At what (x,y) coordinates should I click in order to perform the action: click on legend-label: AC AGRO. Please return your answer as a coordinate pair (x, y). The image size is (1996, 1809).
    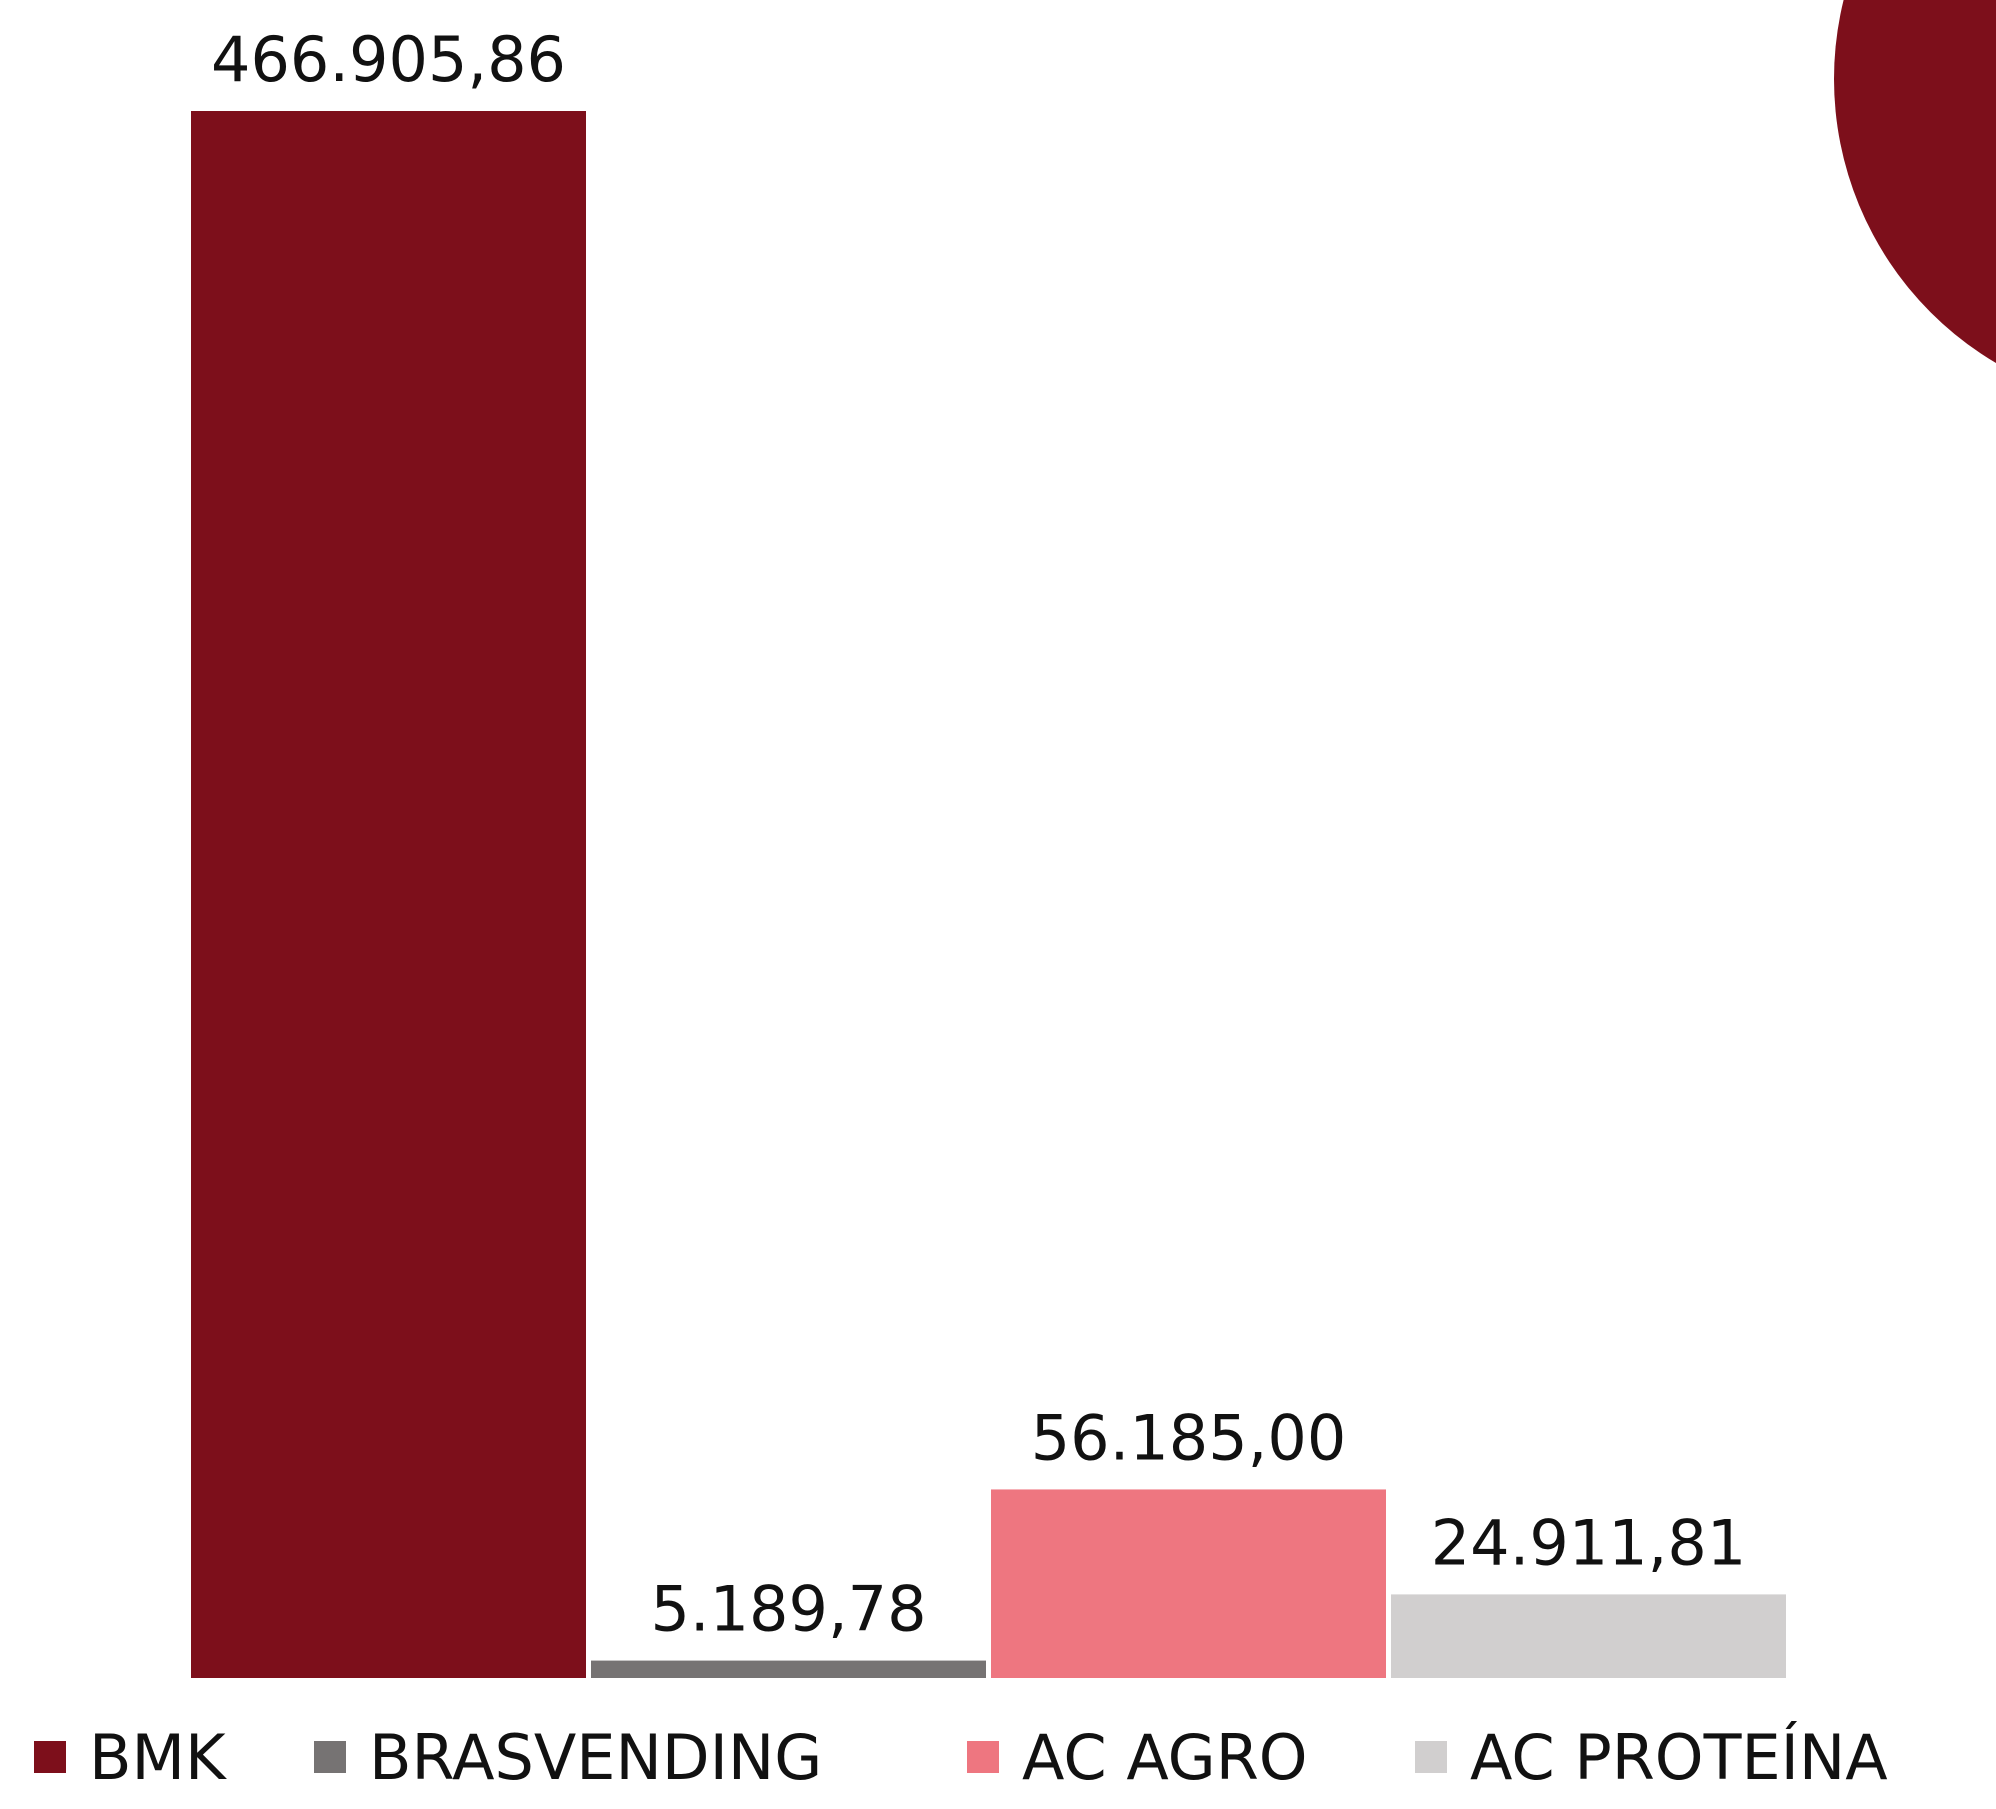
    Looking at the image, I should click on (1165, 1757).